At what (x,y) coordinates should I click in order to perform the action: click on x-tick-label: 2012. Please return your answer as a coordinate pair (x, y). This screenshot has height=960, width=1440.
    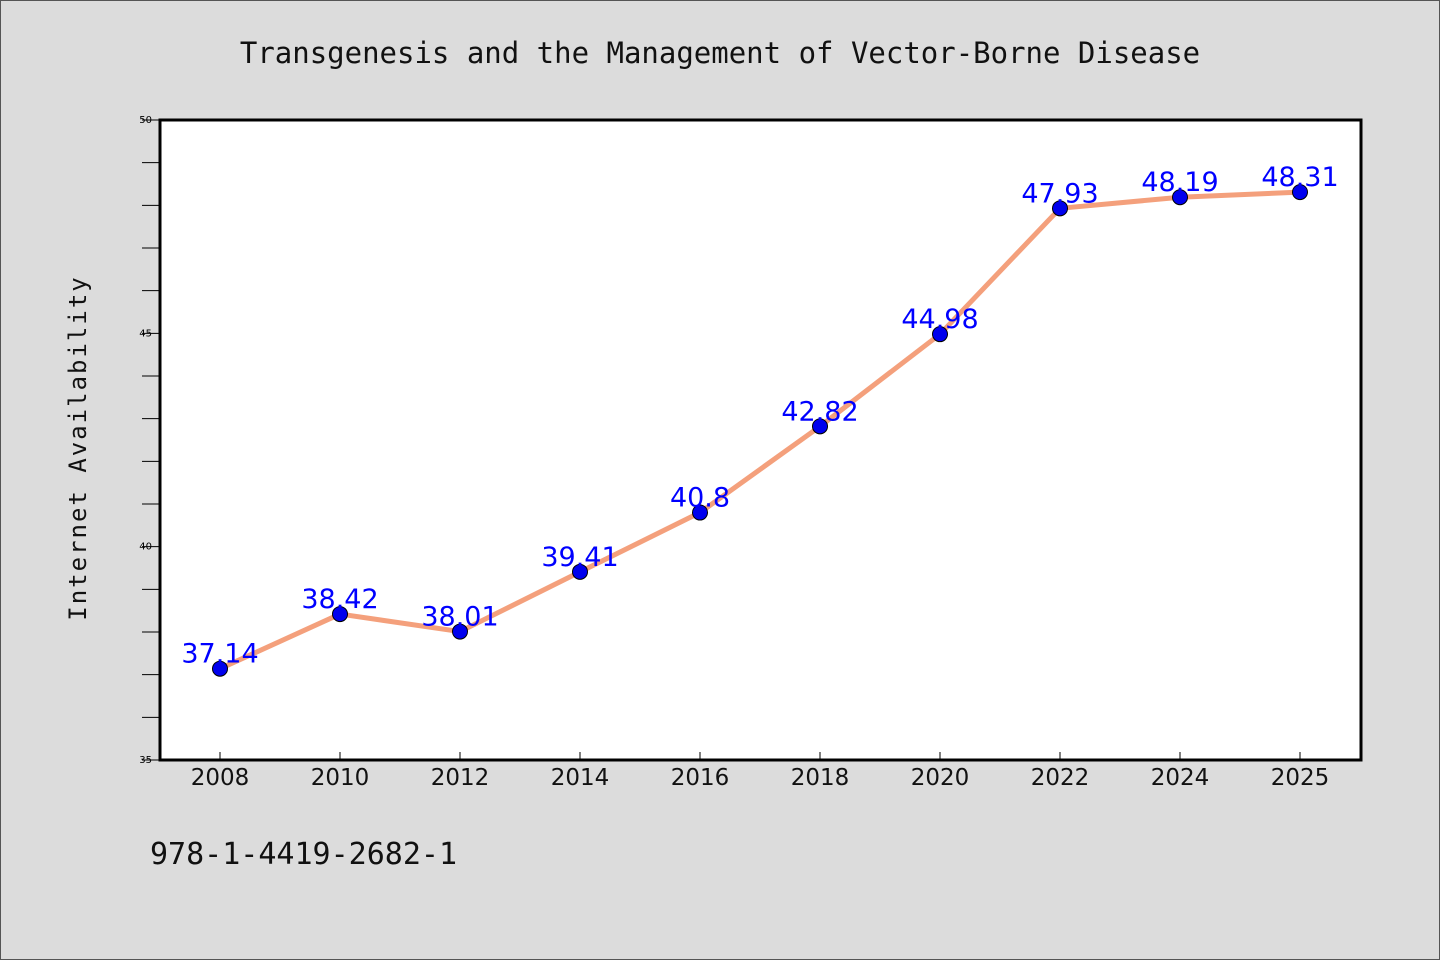
    Looking at the image, I should click on (460, 778).